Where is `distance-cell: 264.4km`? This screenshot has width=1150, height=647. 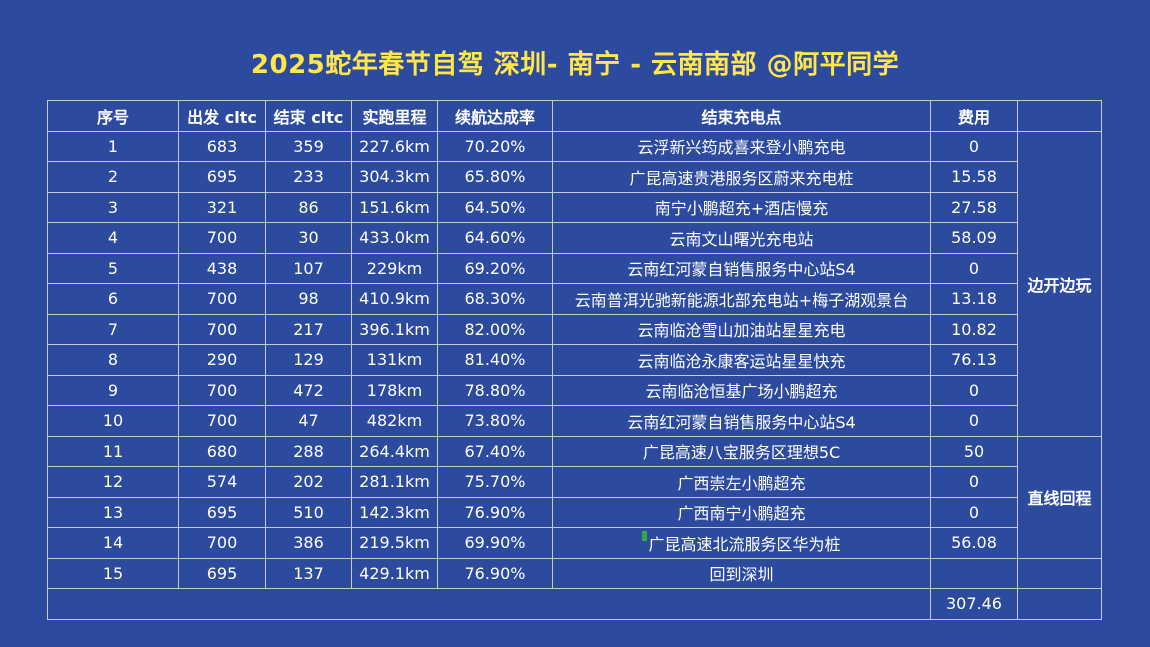 distance-cell: 264.4km is located at coordinates (394, 451).